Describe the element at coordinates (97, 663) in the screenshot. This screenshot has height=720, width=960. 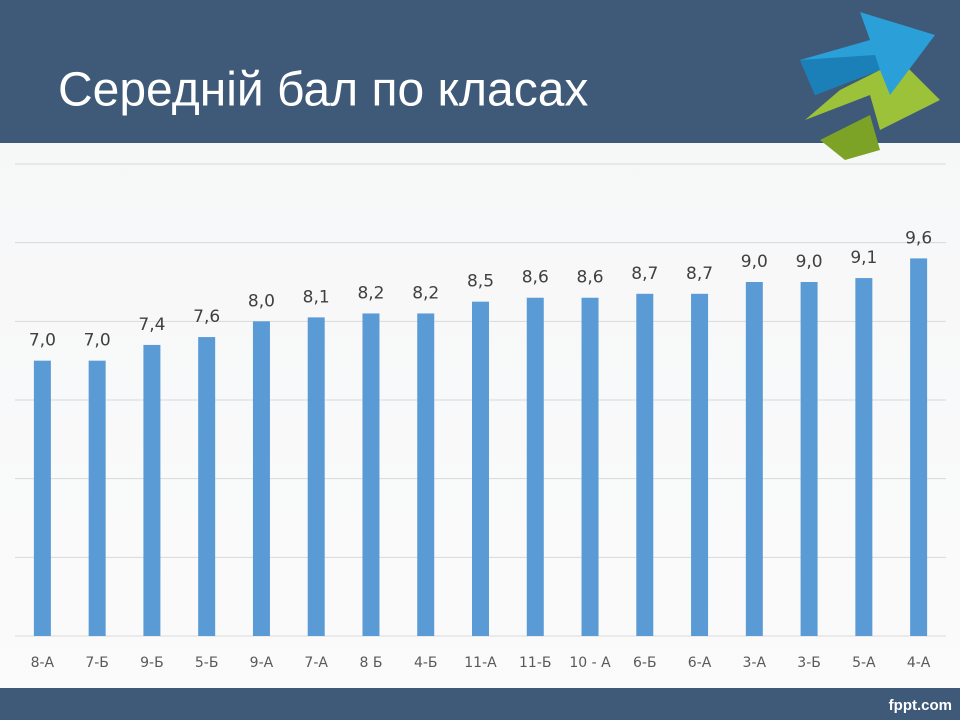
I see `x-tick-label: 7-Б` at that location.